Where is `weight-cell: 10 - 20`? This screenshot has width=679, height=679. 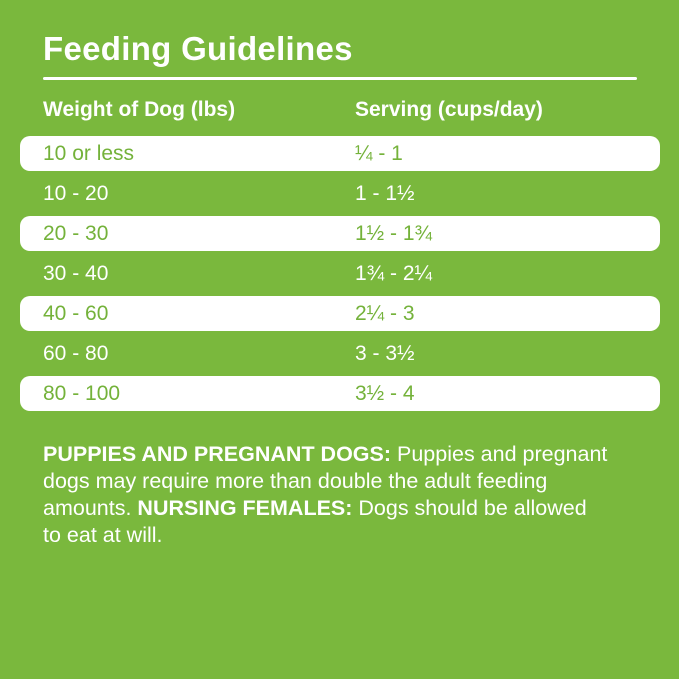
weight-cell: 10 - 20 is located at coordinates (76, 193).